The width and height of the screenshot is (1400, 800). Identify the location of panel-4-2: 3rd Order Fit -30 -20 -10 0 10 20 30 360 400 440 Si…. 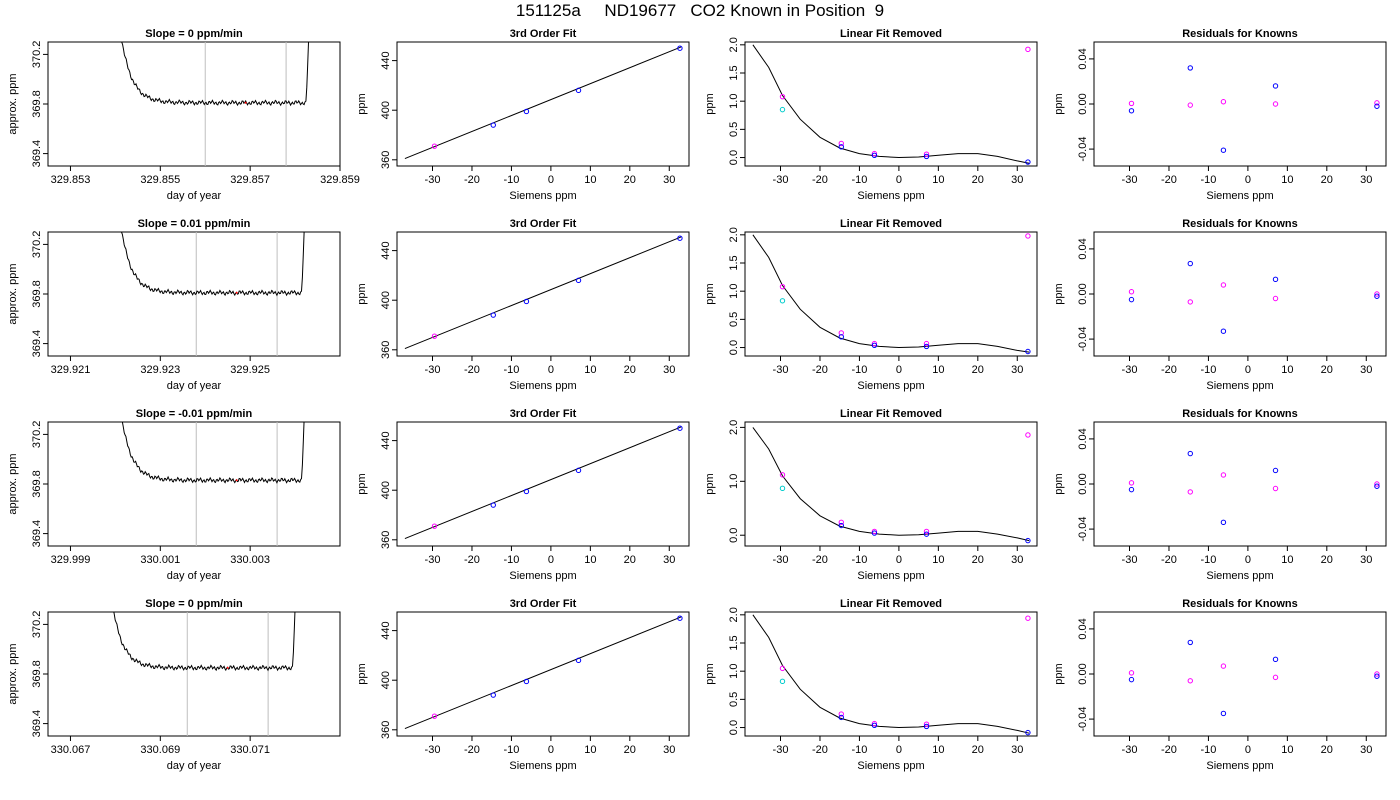
(523, 685).